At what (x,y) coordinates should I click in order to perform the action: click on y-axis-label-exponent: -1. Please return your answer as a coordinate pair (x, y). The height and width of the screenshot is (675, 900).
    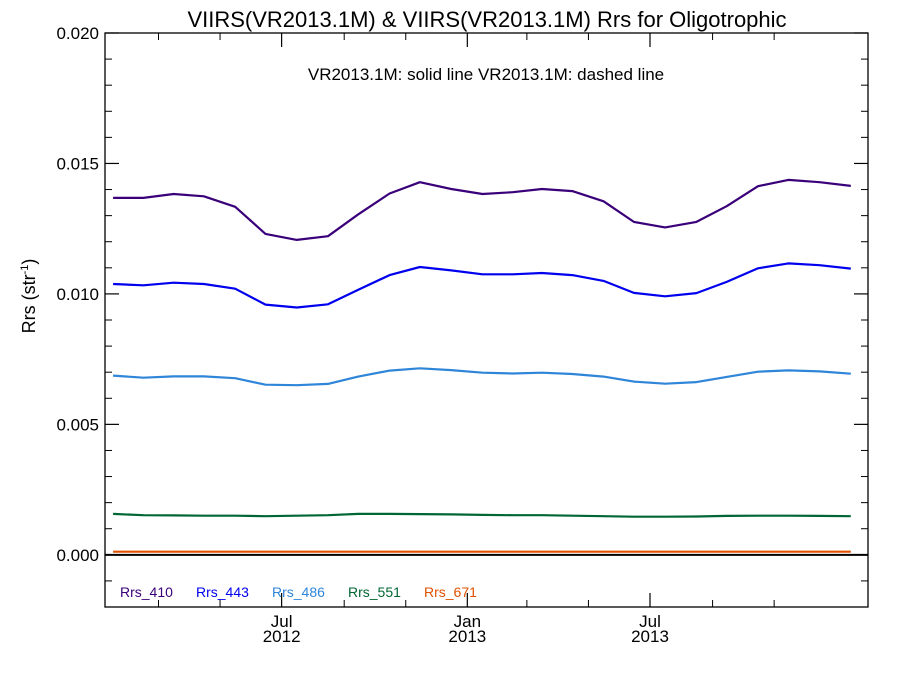
    Looking at the image, I should click on (25, 270).